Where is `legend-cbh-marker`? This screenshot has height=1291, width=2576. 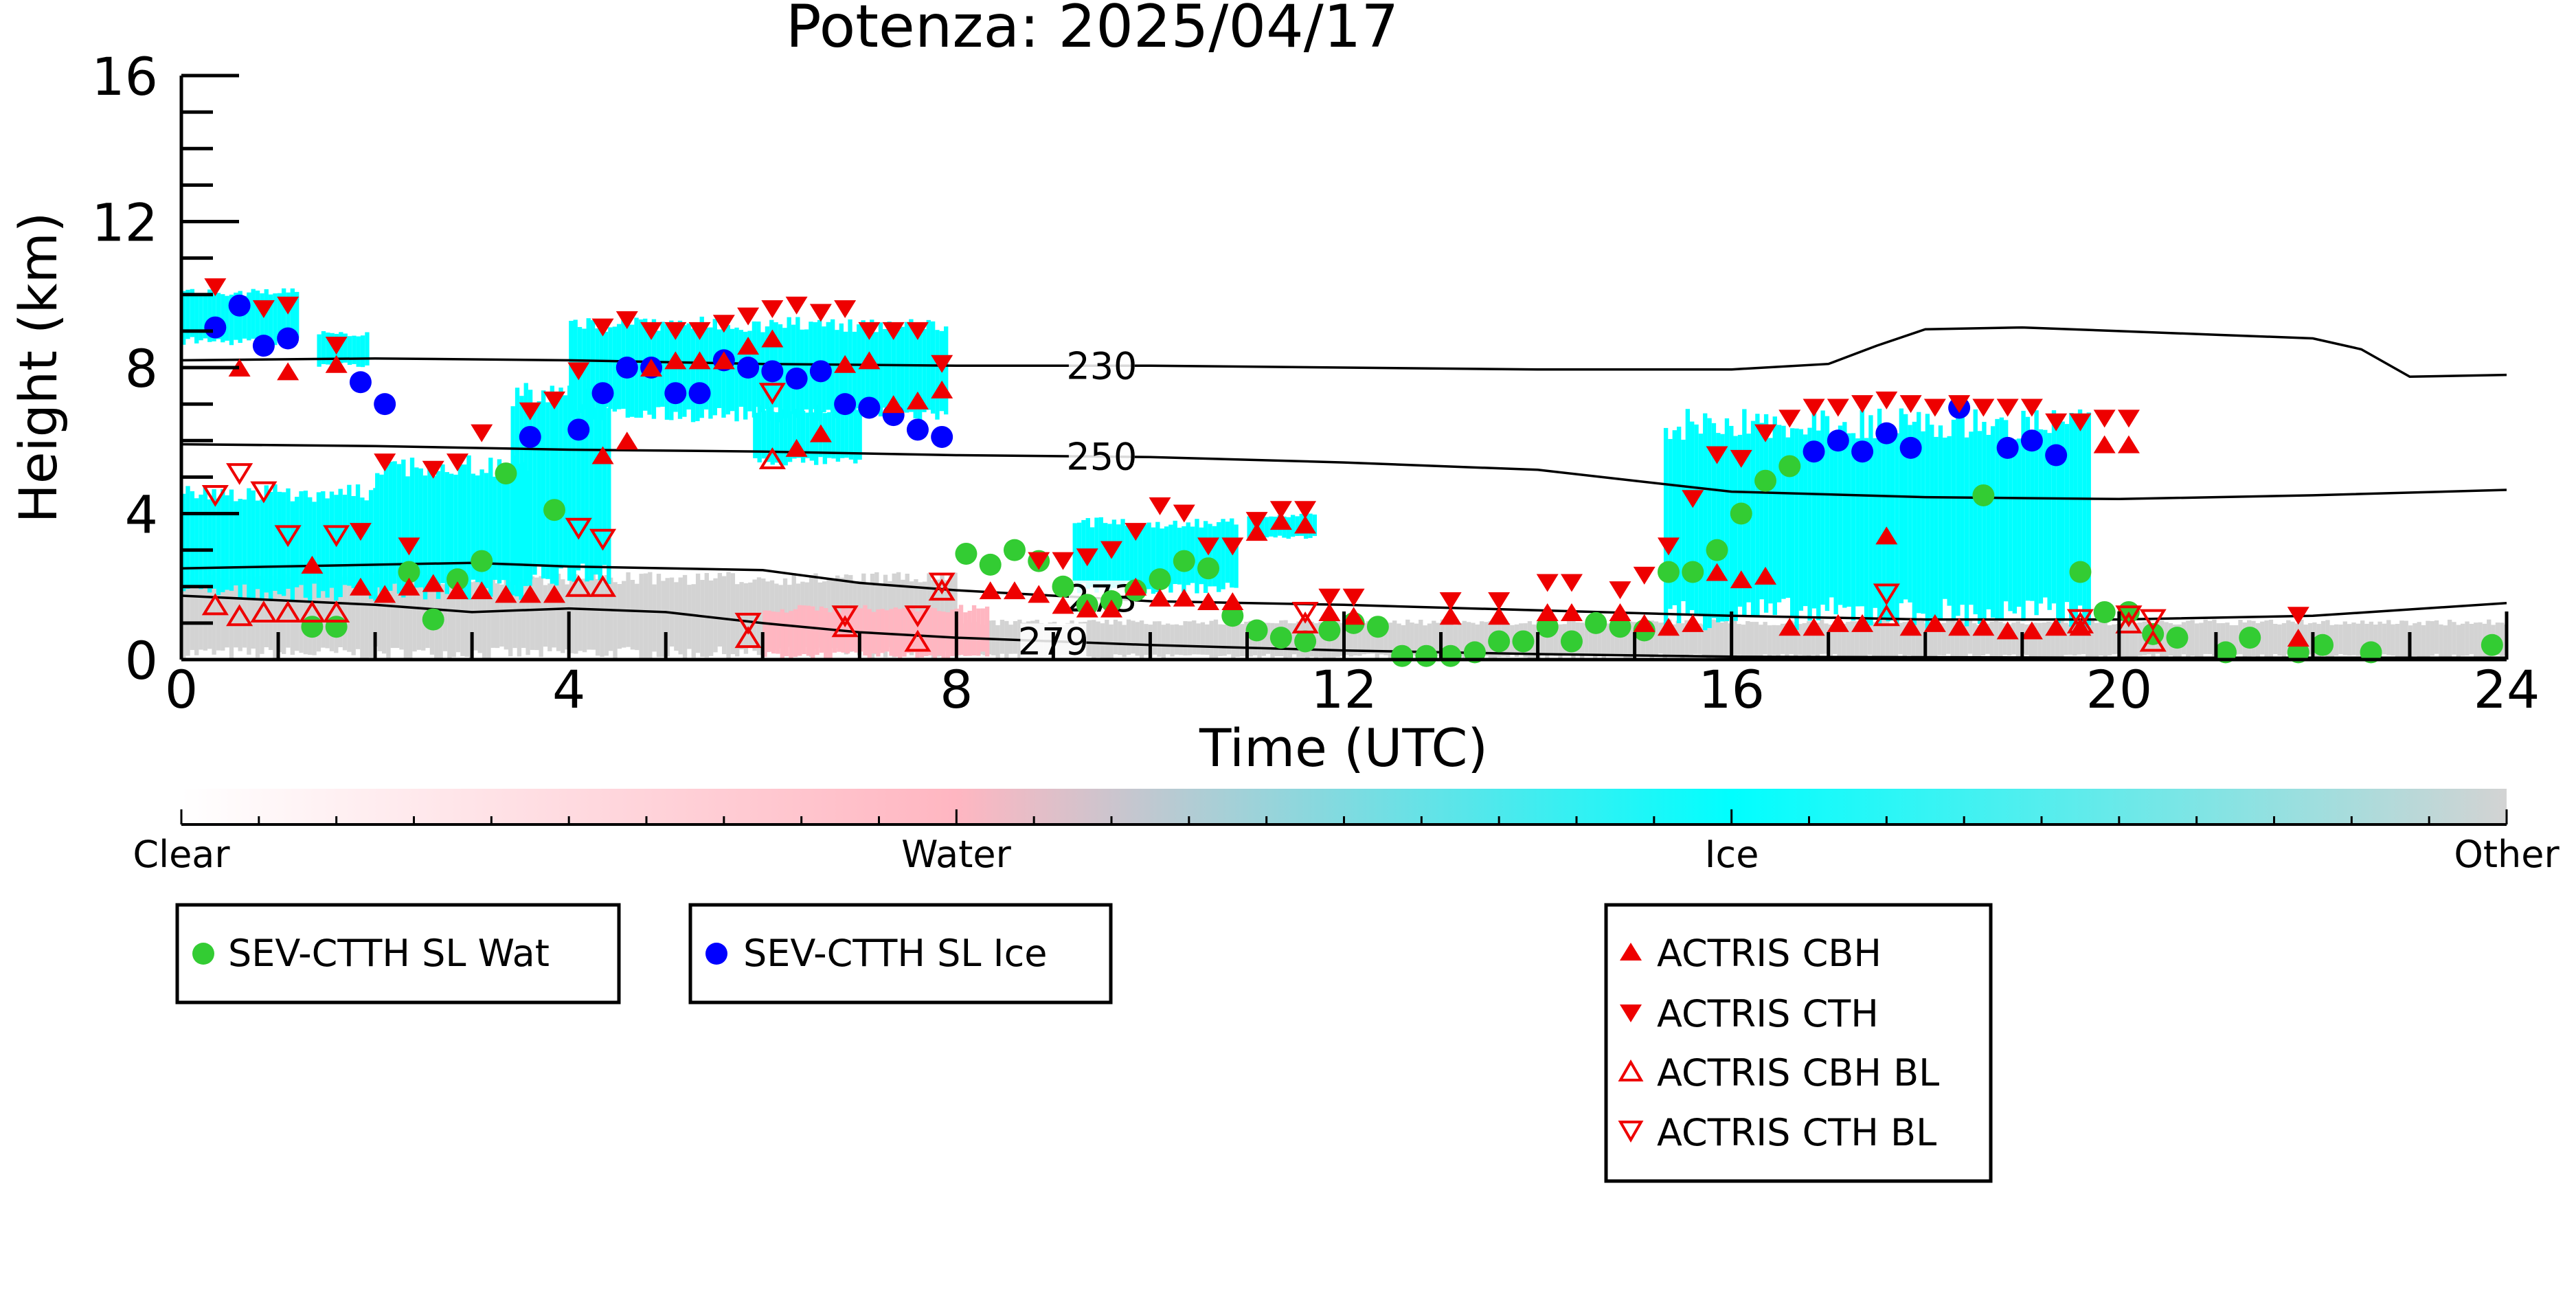 legend-cbh-marker is located at coordinates (1631, 952).